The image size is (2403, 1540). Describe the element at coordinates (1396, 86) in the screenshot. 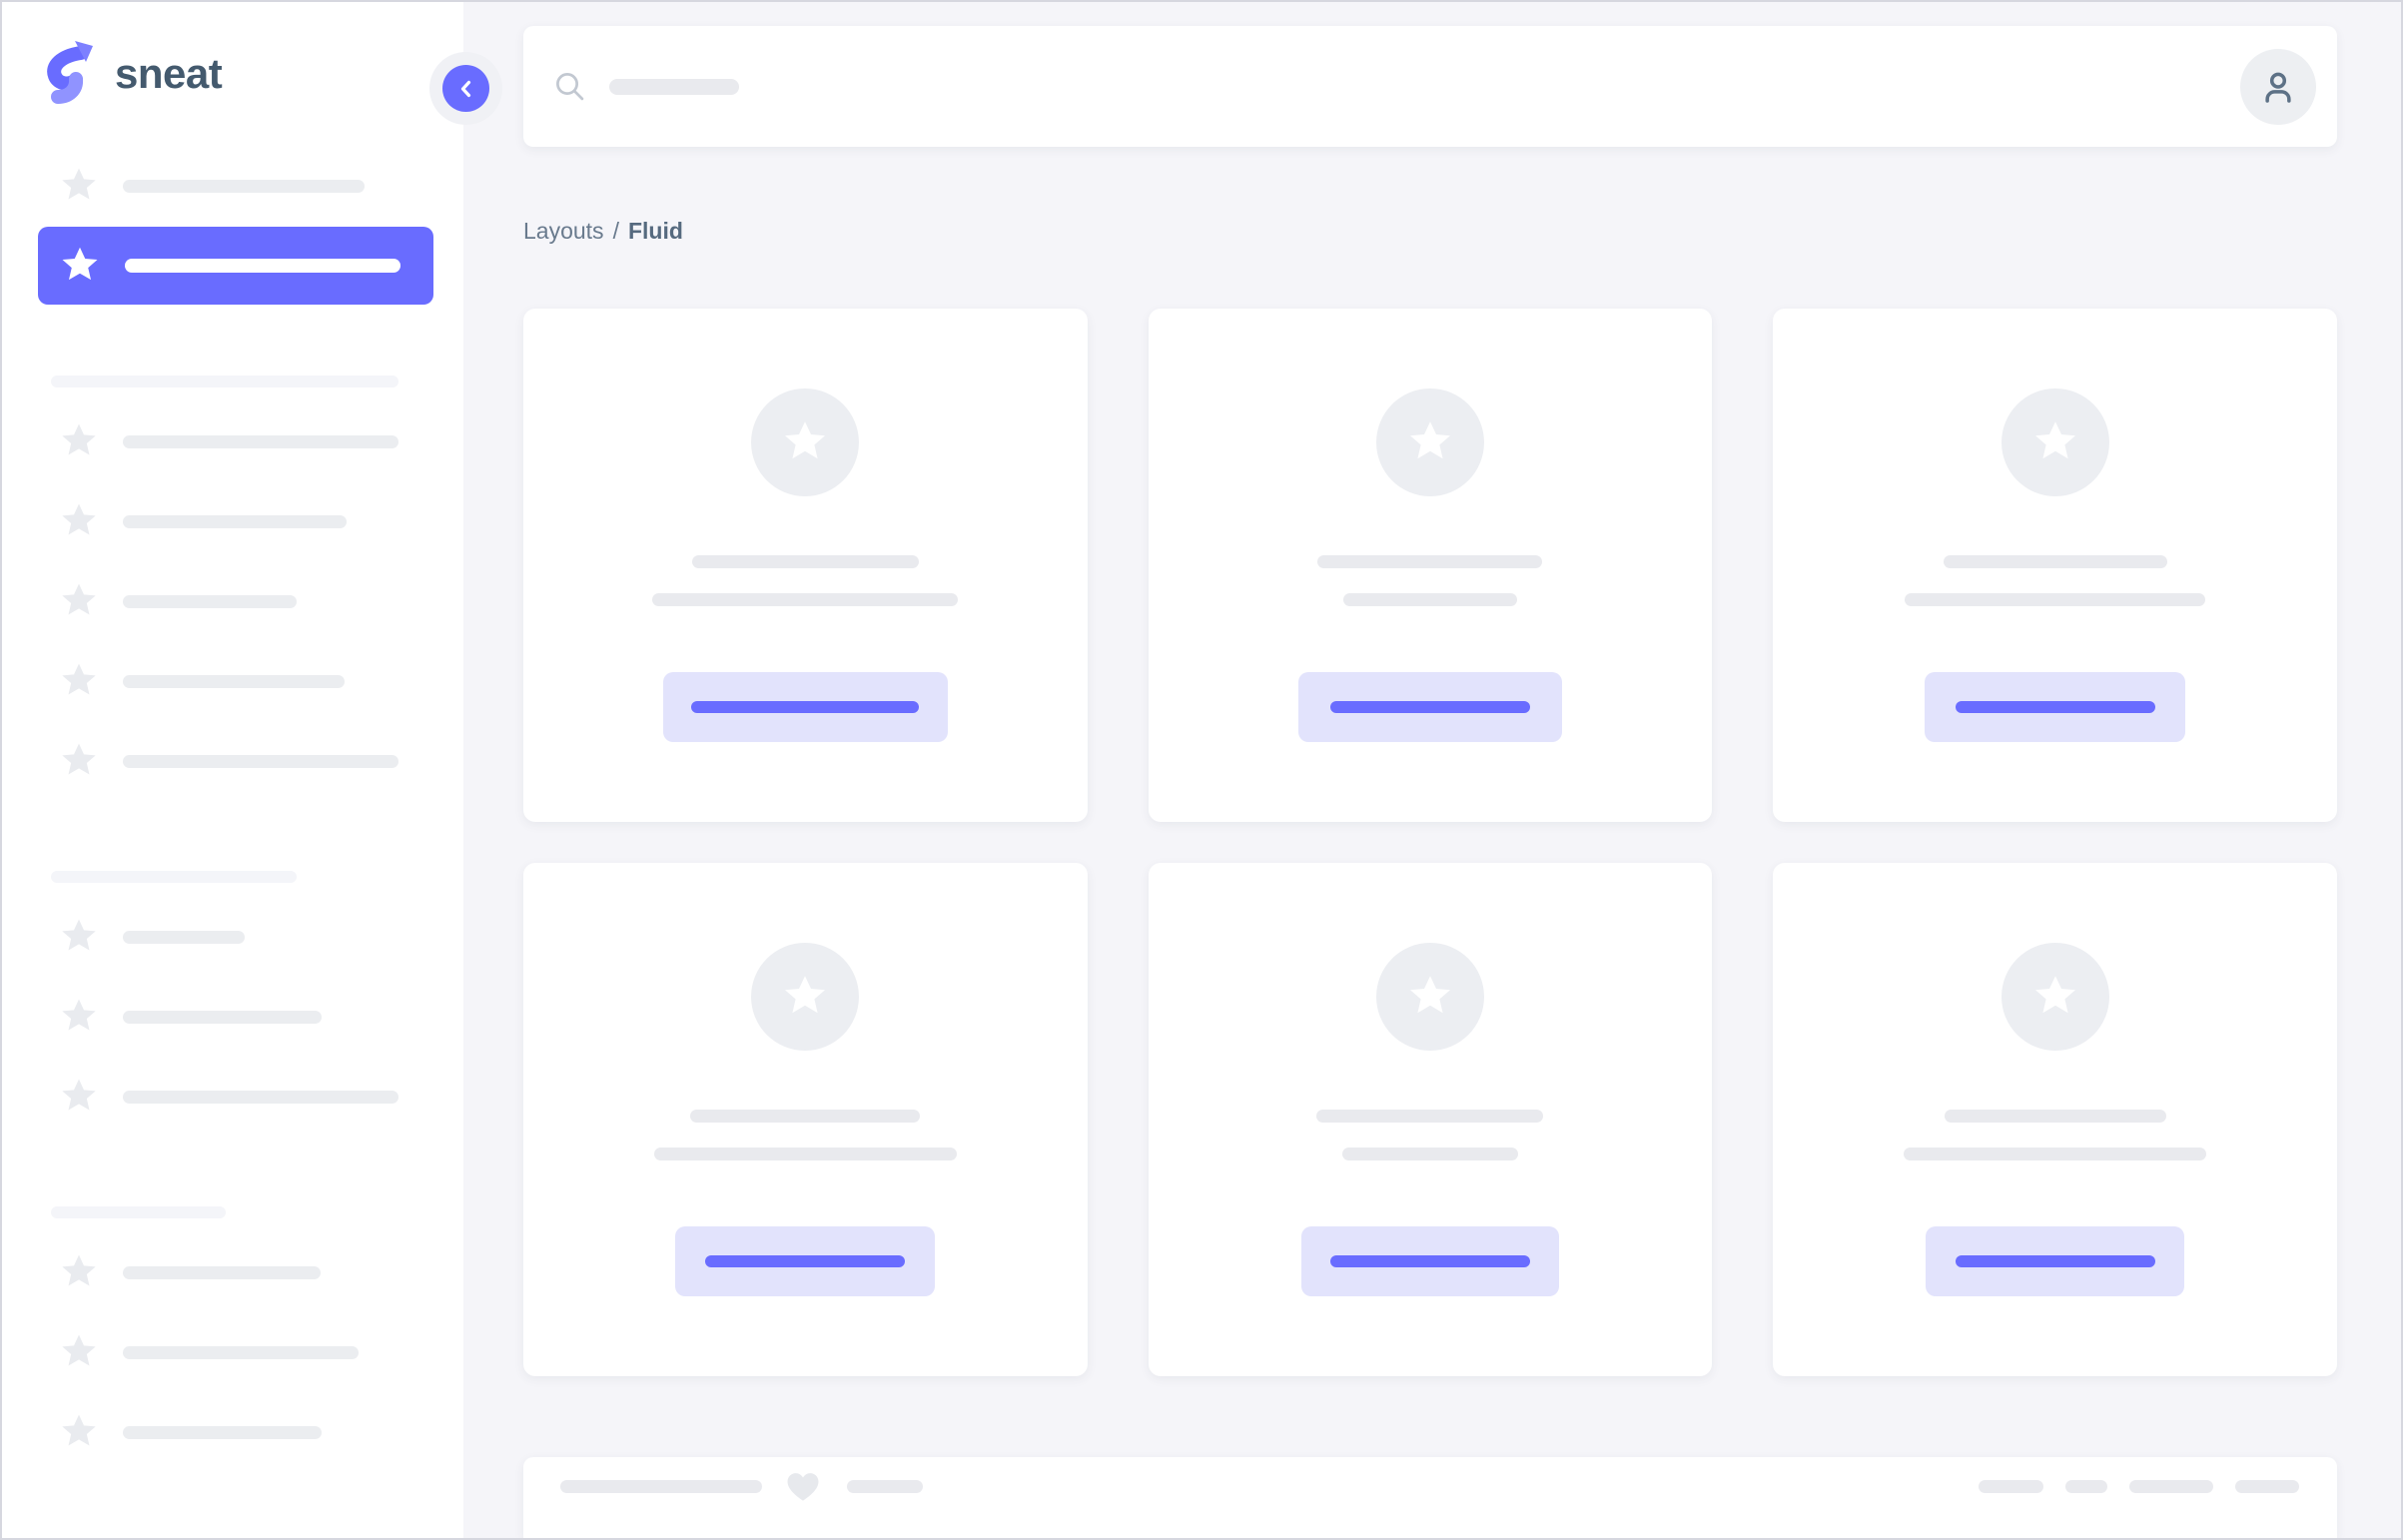

I see `search-input` at that location.